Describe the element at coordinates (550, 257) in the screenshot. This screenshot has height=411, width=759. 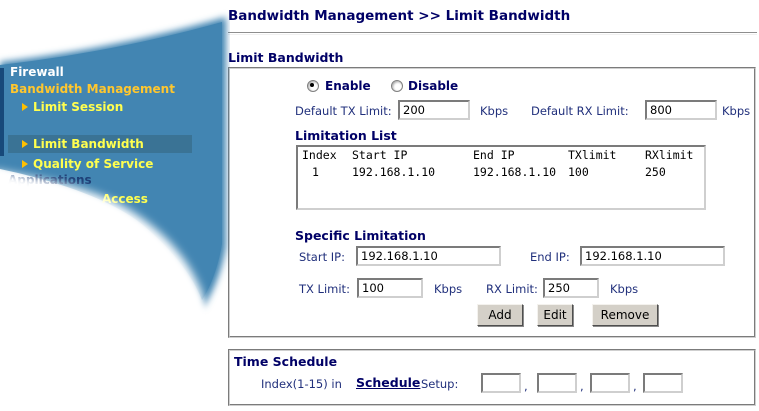
I see `end-ip-label: End IP:` at that location.